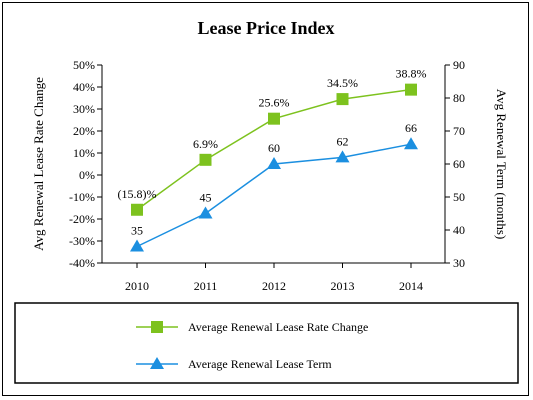  I want to click on data-label: 60, so click(274, 148).